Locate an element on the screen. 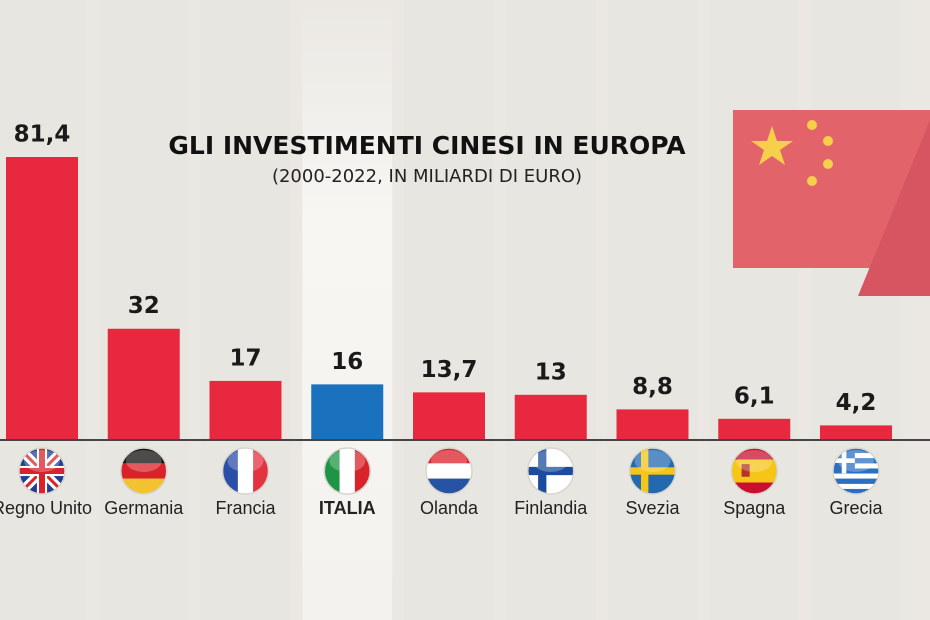 The width and height of the screenshot is (930, 620). chart-title: GLI INVESTIMENTI CINESI IN EUROPA is located at coordinates (427, 145).